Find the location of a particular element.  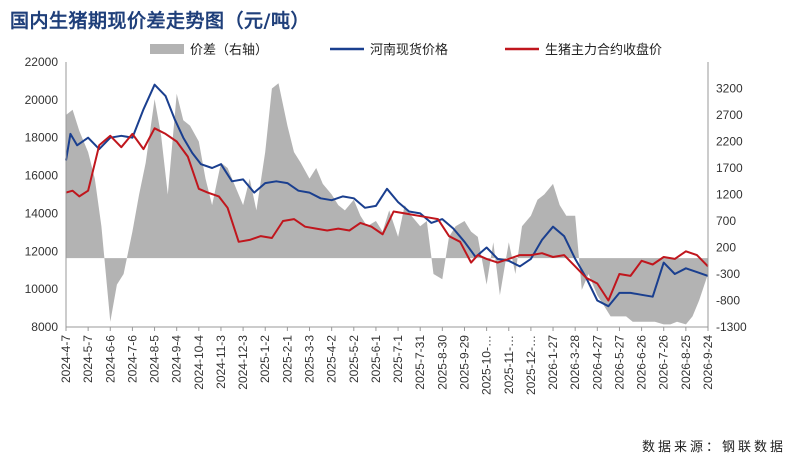

x-tick-label: 2026-8-25 is located at coordinates (686, 362).